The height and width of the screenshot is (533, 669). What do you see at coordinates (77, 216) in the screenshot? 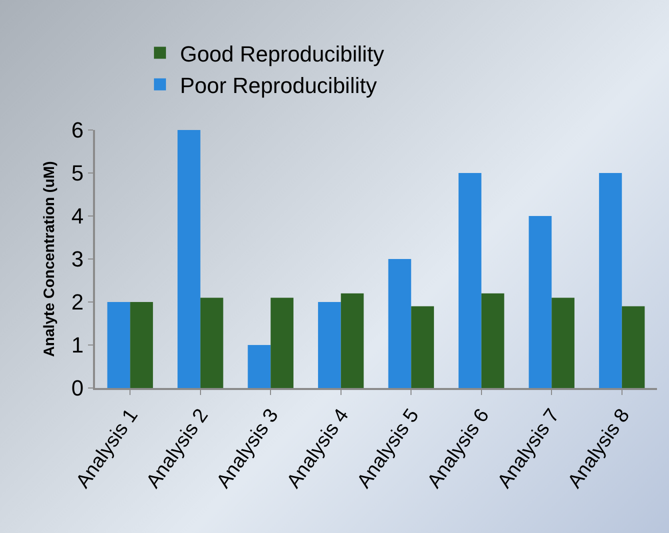
I see `y-tick-label: 4` at bounding box center [77, 216].